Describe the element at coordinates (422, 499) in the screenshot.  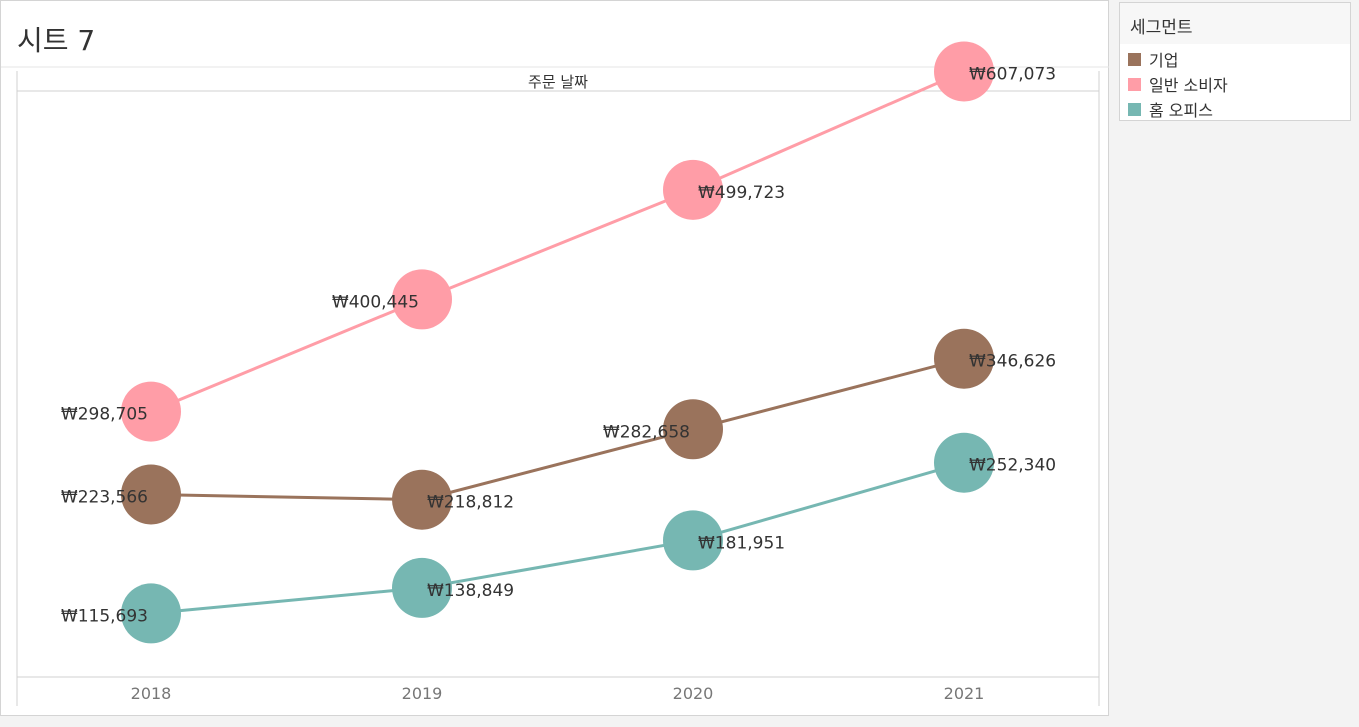
I see `data-point-0-2019` at that location.